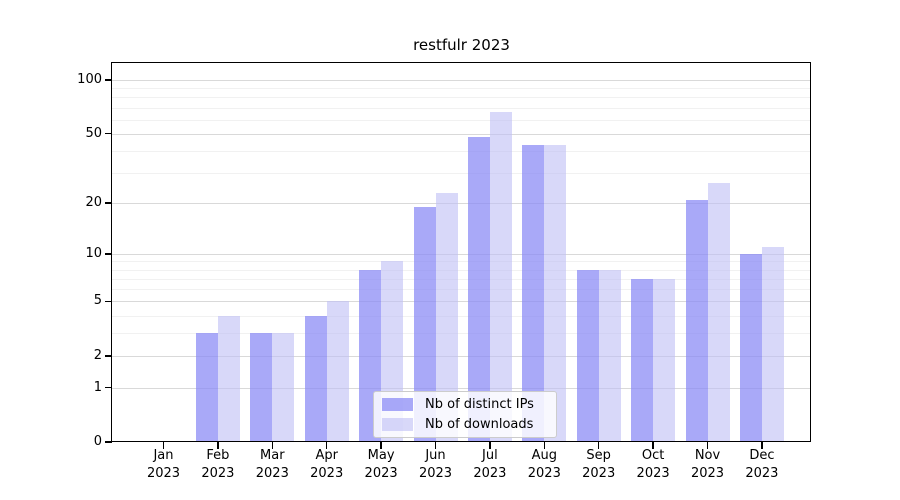 This screenshot has height=500, width=900. I want to click on legend-entry-distinct-ips: Nb of distinct IPs, so click(465, 404).